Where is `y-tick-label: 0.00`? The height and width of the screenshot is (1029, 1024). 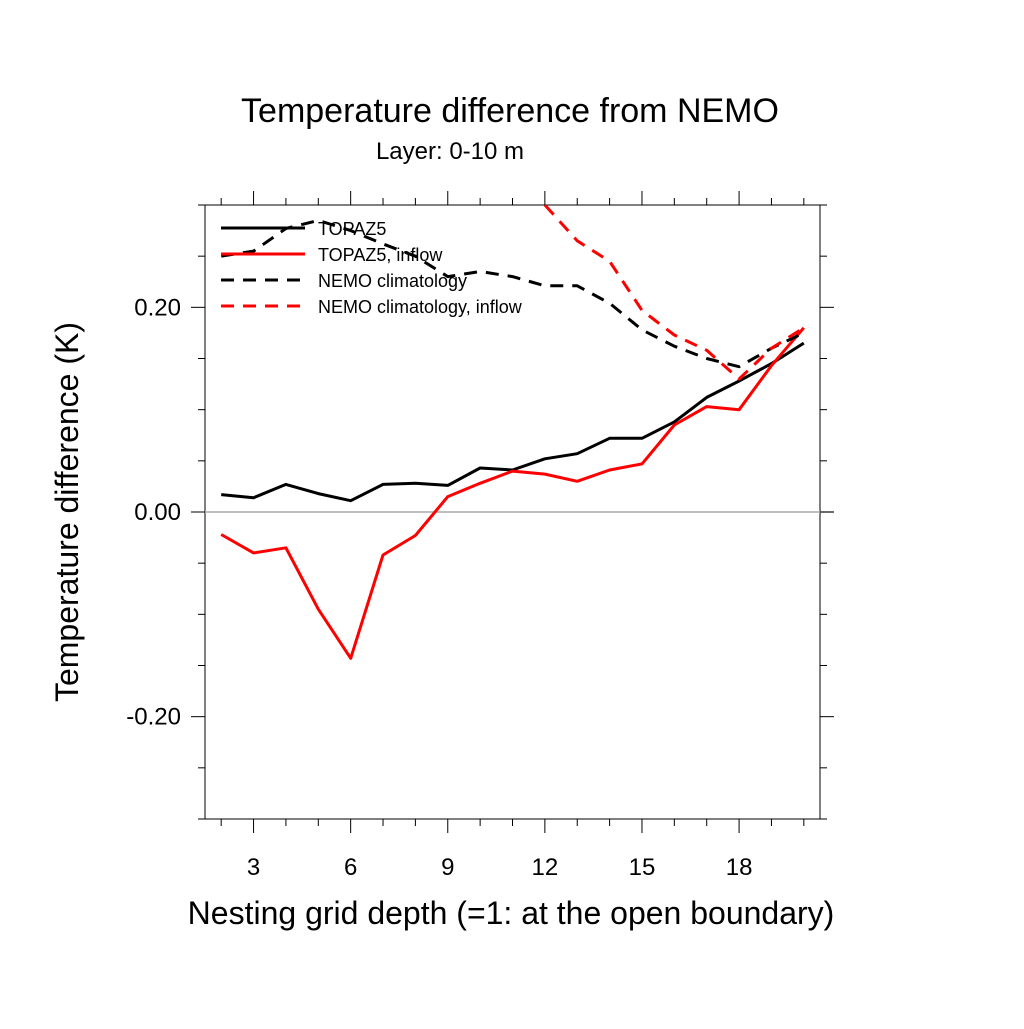
y-tick-label: 0.00 is located at coordinates (157, 512).